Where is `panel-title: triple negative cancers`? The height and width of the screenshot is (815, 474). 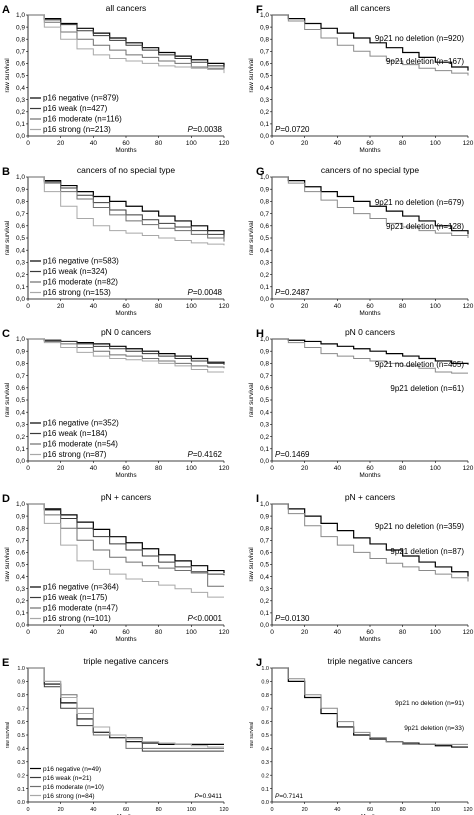
panel-title: triple negative cancers is located at coordinates (125, 661).